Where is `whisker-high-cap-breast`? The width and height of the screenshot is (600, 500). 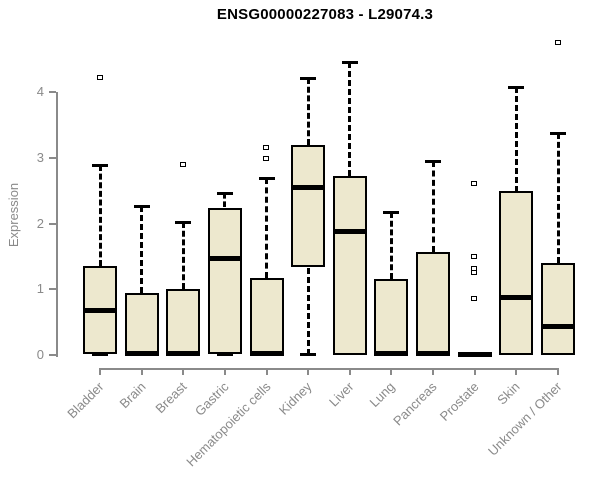
whisker-high-cap-breast is located at coordinates (183, 222).